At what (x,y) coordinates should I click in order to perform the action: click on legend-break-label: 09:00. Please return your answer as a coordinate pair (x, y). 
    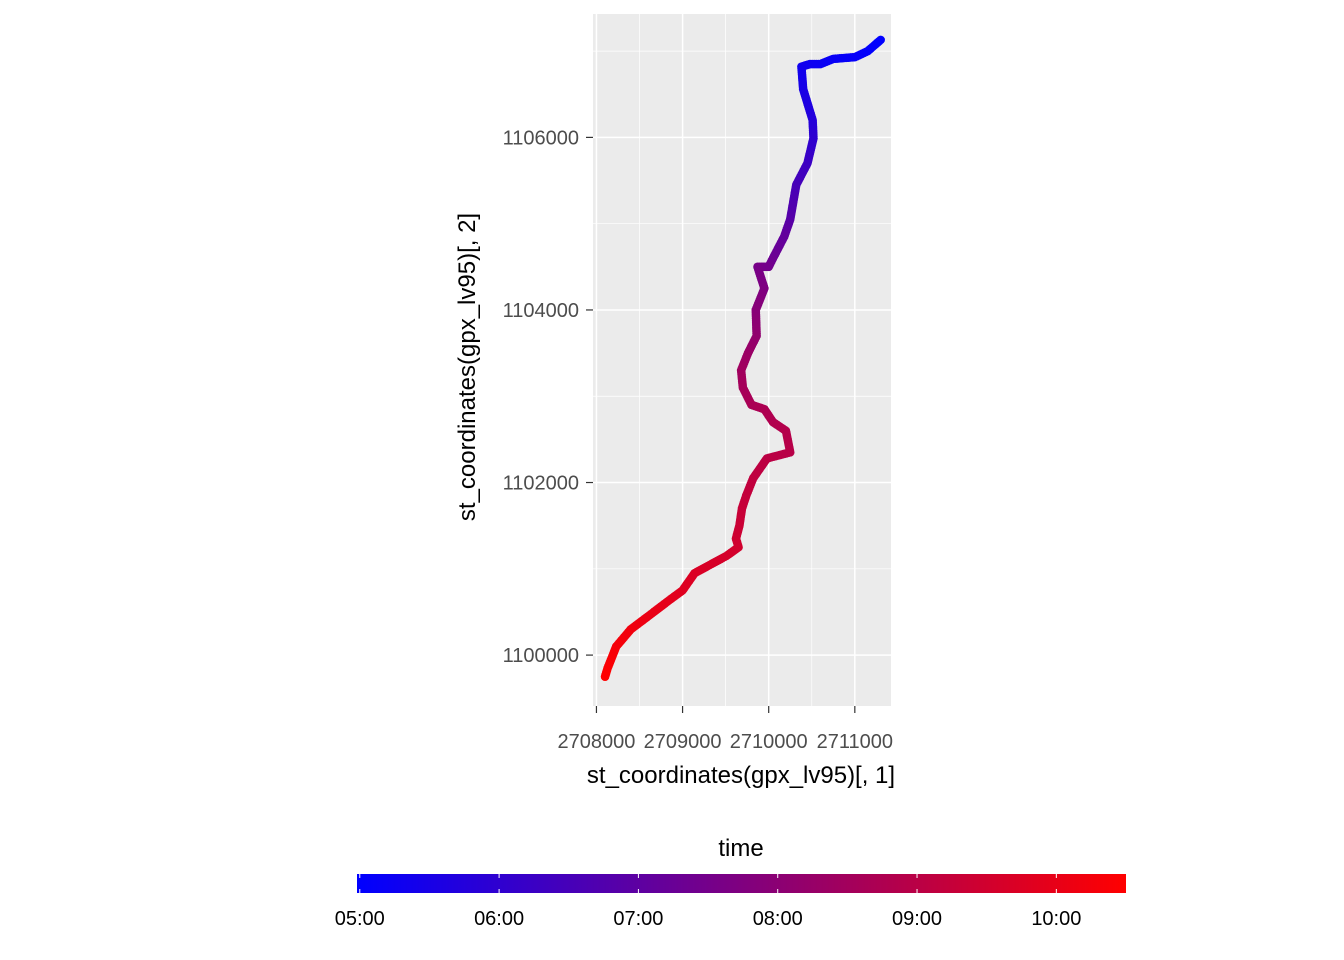
    Looking at the image, I should click on (917, 919).